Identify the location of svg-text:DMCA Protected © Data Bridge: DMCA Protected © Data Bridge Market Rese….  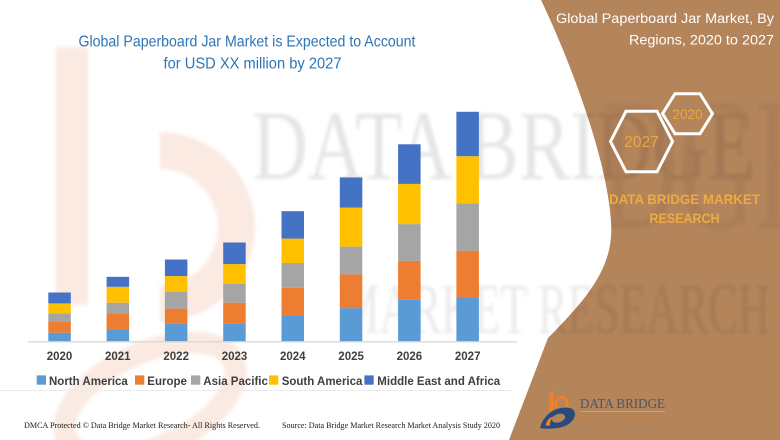
(142, 425).